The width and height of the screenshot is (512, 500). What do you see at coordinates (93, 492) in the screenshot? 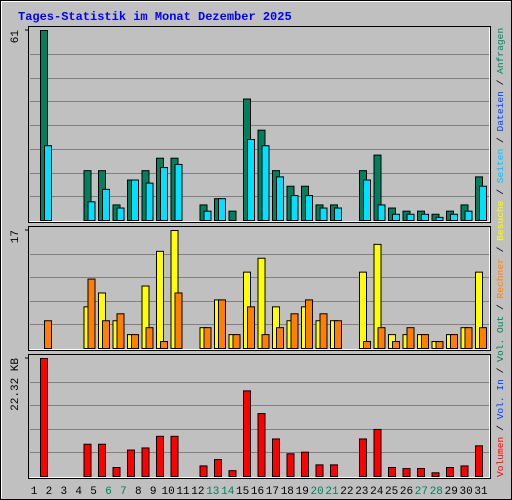
I see `x-tick-label: 5` at bounding box center [93, 492].